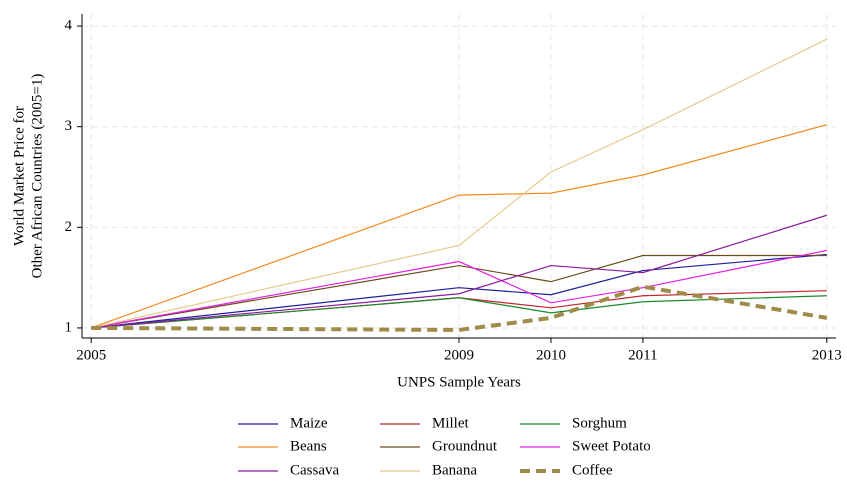 The height and width of the screenshot is (487, 847). What do you see at coordinates (551, 355) in the screenshot?
I see `x-tick-label: 2010` at bounding box center [551, 355].